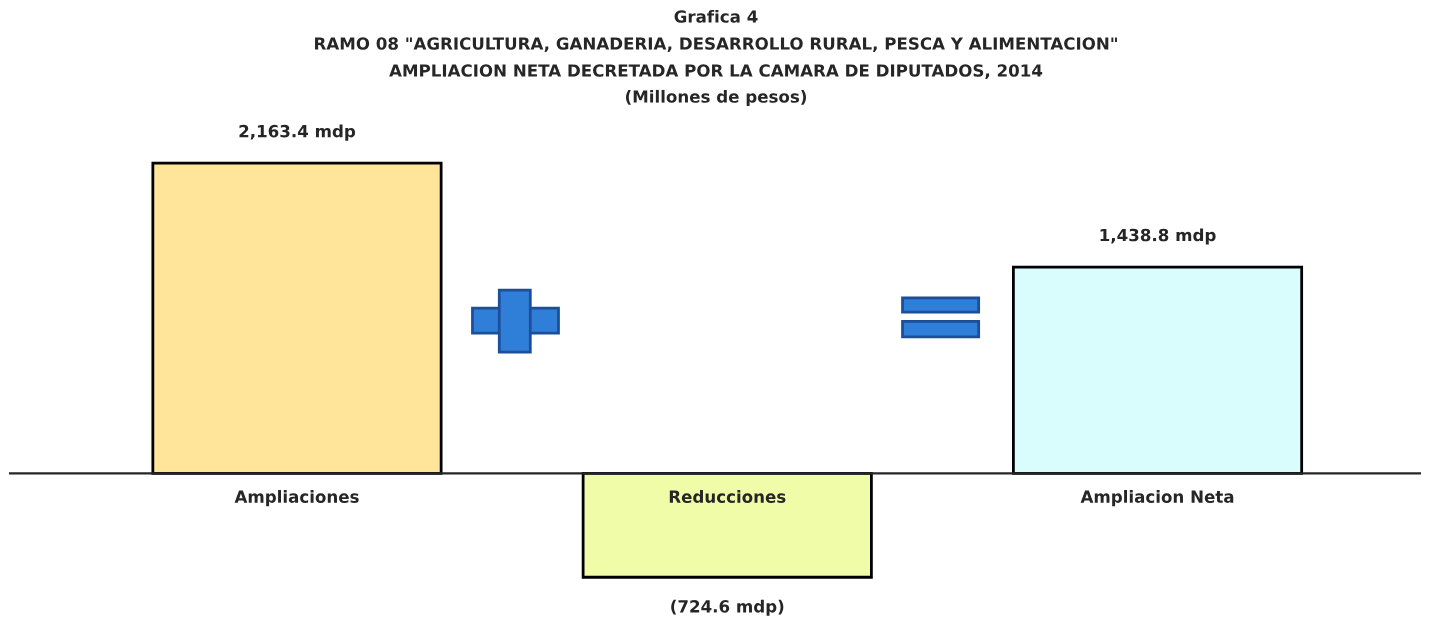 This screenshot has height=624, width=1432. I want to click on chart-title: Grafica 4, so click(716, 16).